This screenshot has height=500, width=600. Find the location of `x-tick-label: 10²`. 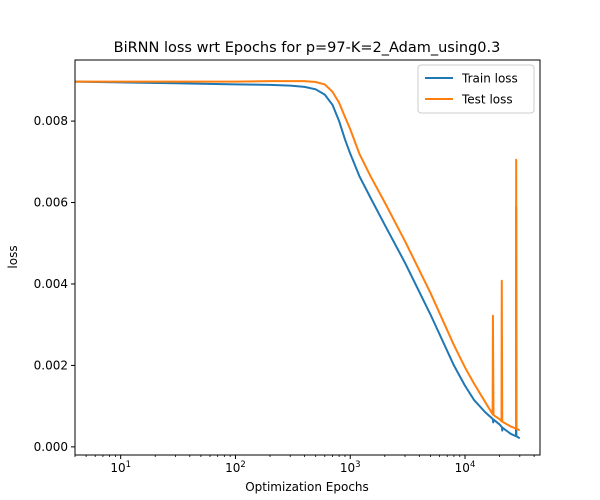

x-tick-label: 10² is located at coordinates (235, 467).